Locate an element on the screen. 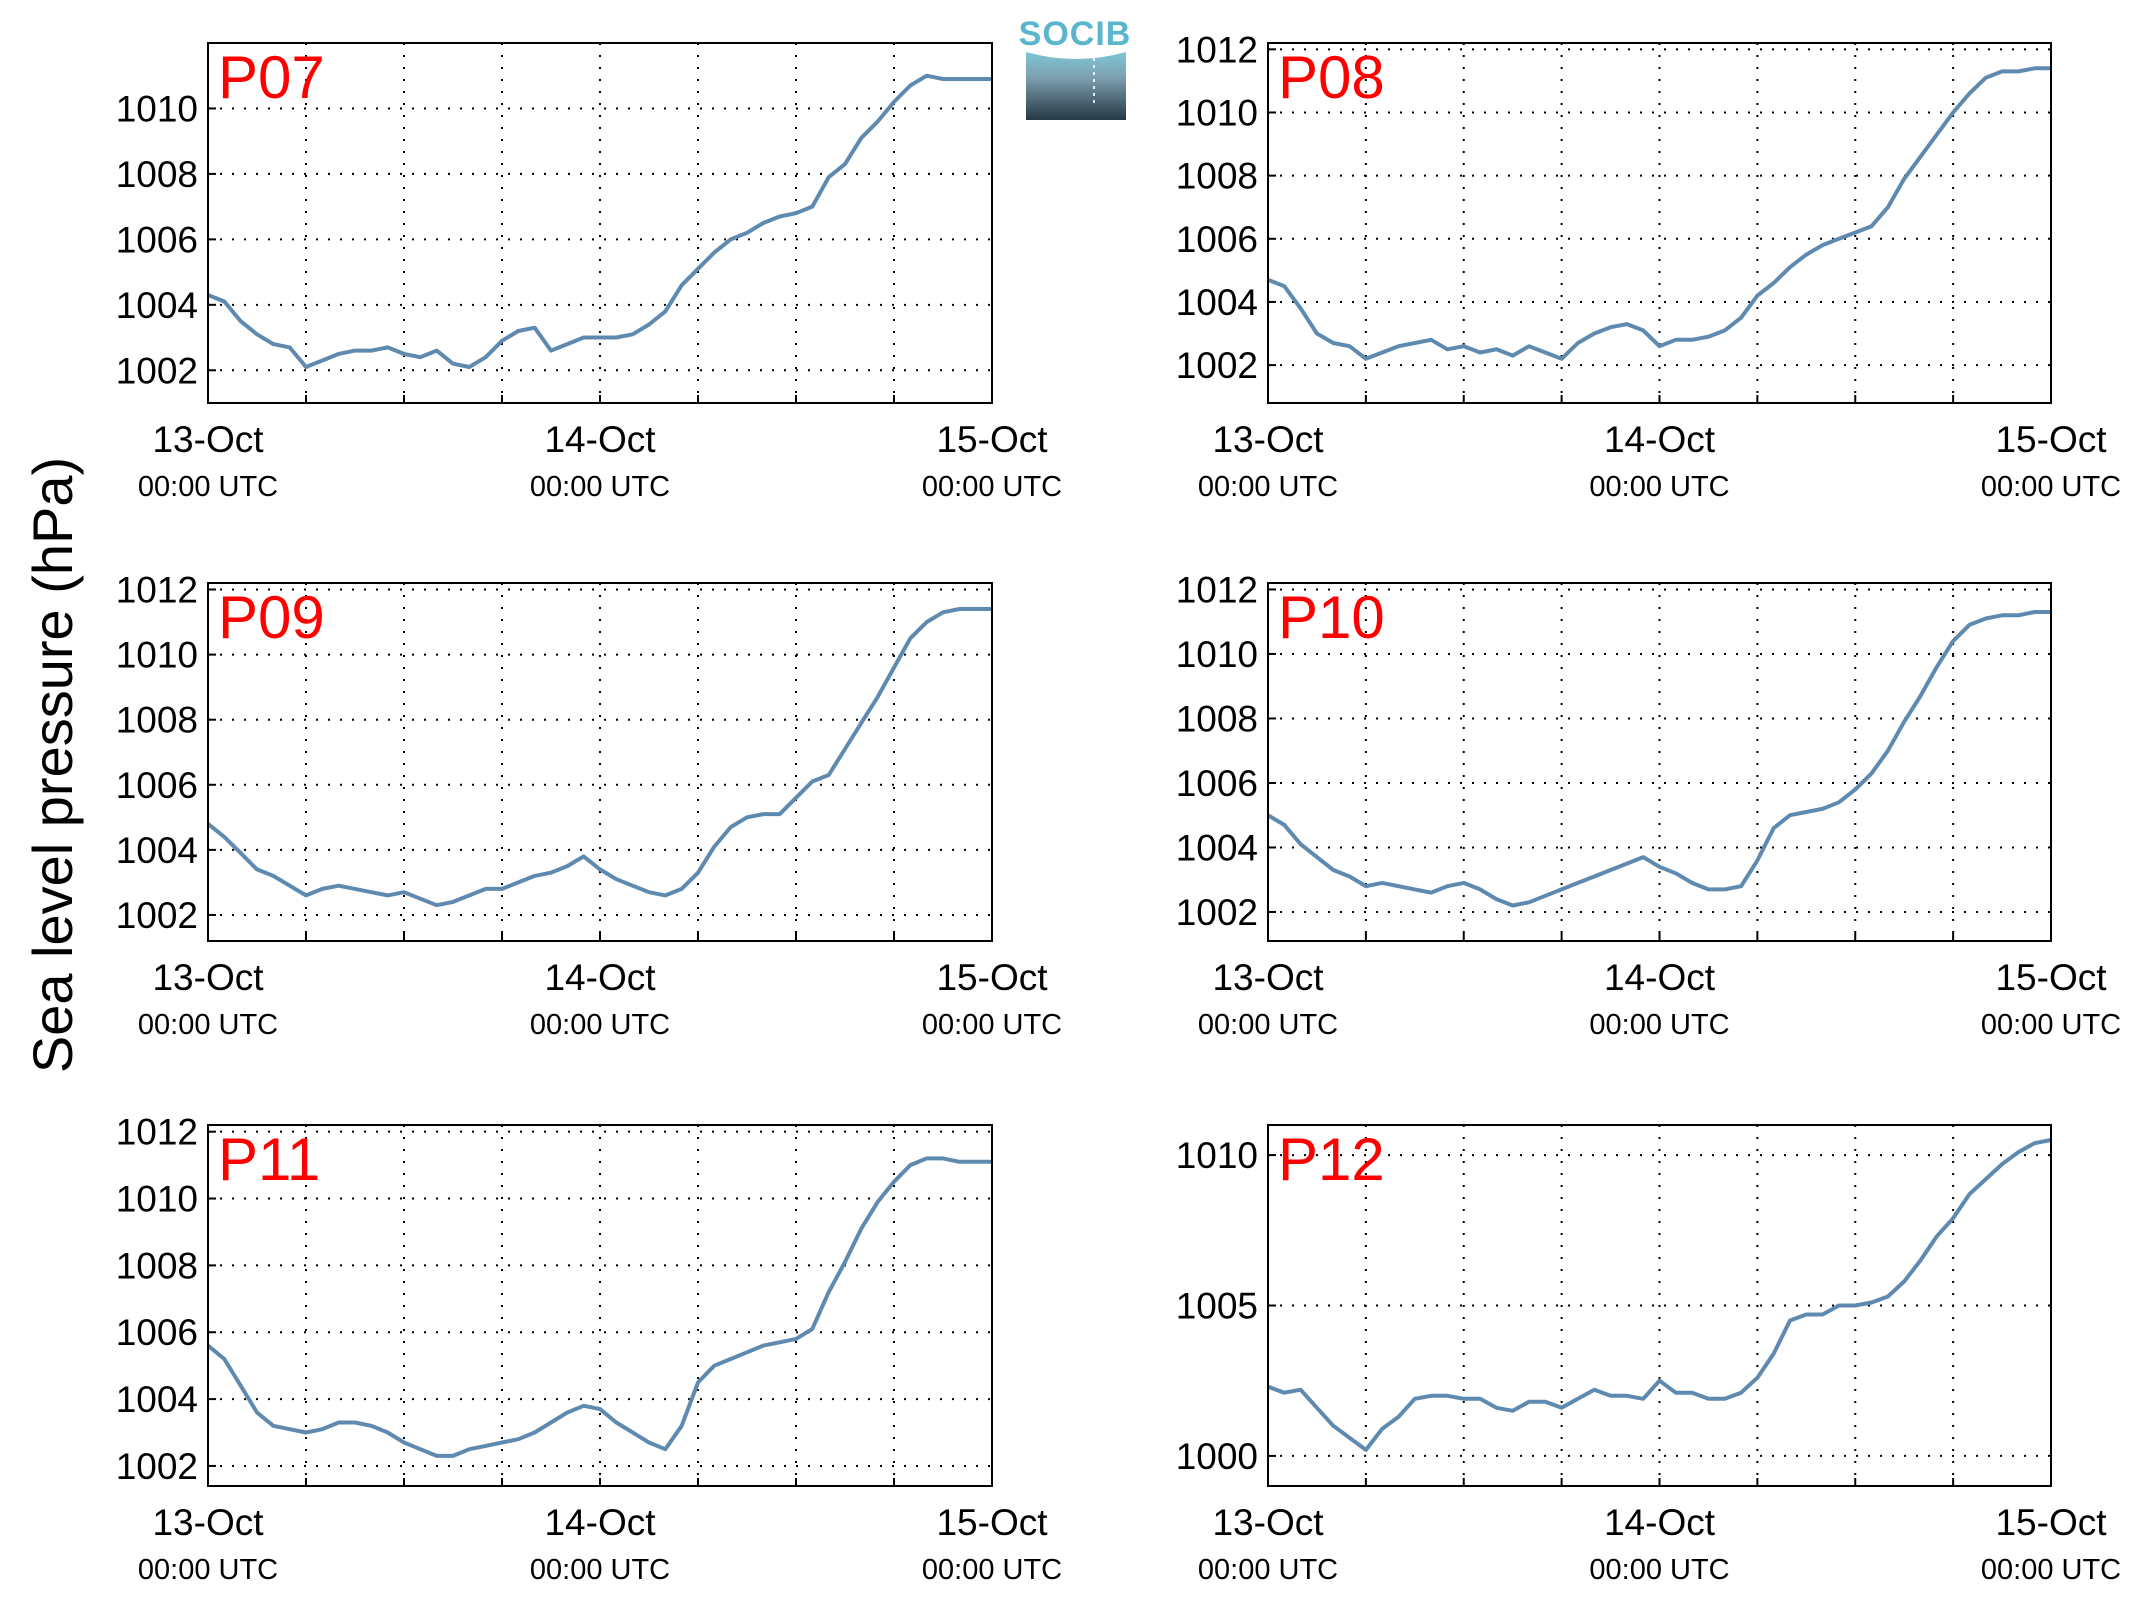  panel-label: P08 is located at coordinates (1331, 77).